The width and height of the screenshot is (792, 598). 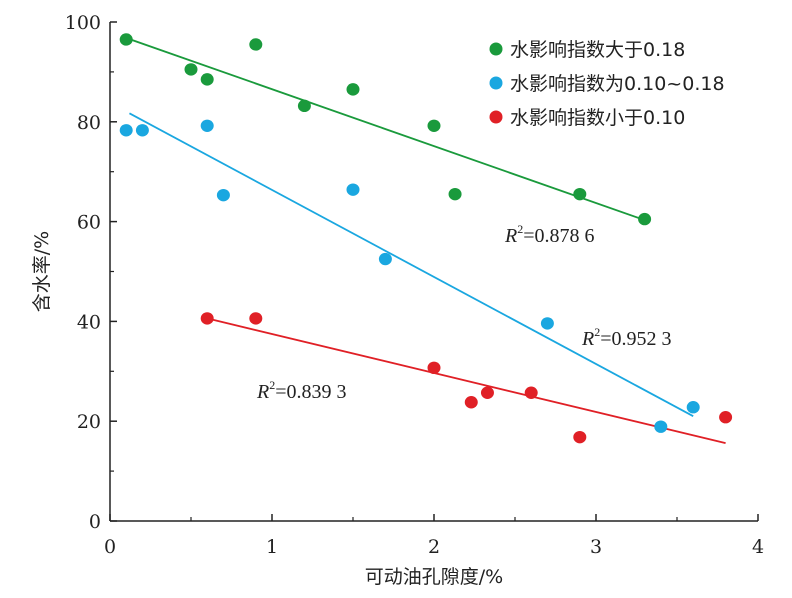 I want to click on x-tick-label: 0, so click(x=110, y=547).